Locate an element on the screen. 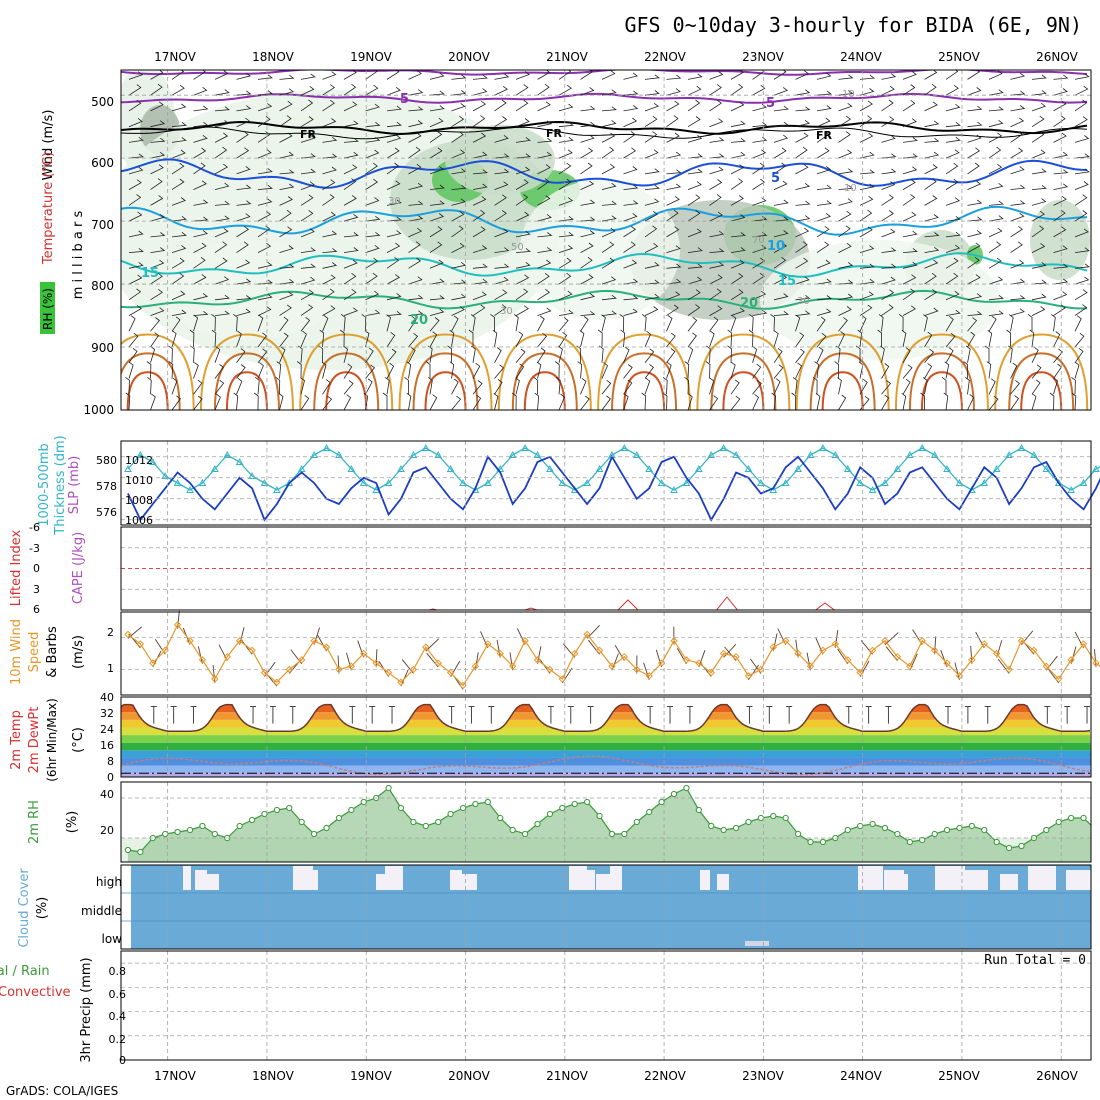  day-label-top-1: 18NOV is located at coordinates (273, 57).